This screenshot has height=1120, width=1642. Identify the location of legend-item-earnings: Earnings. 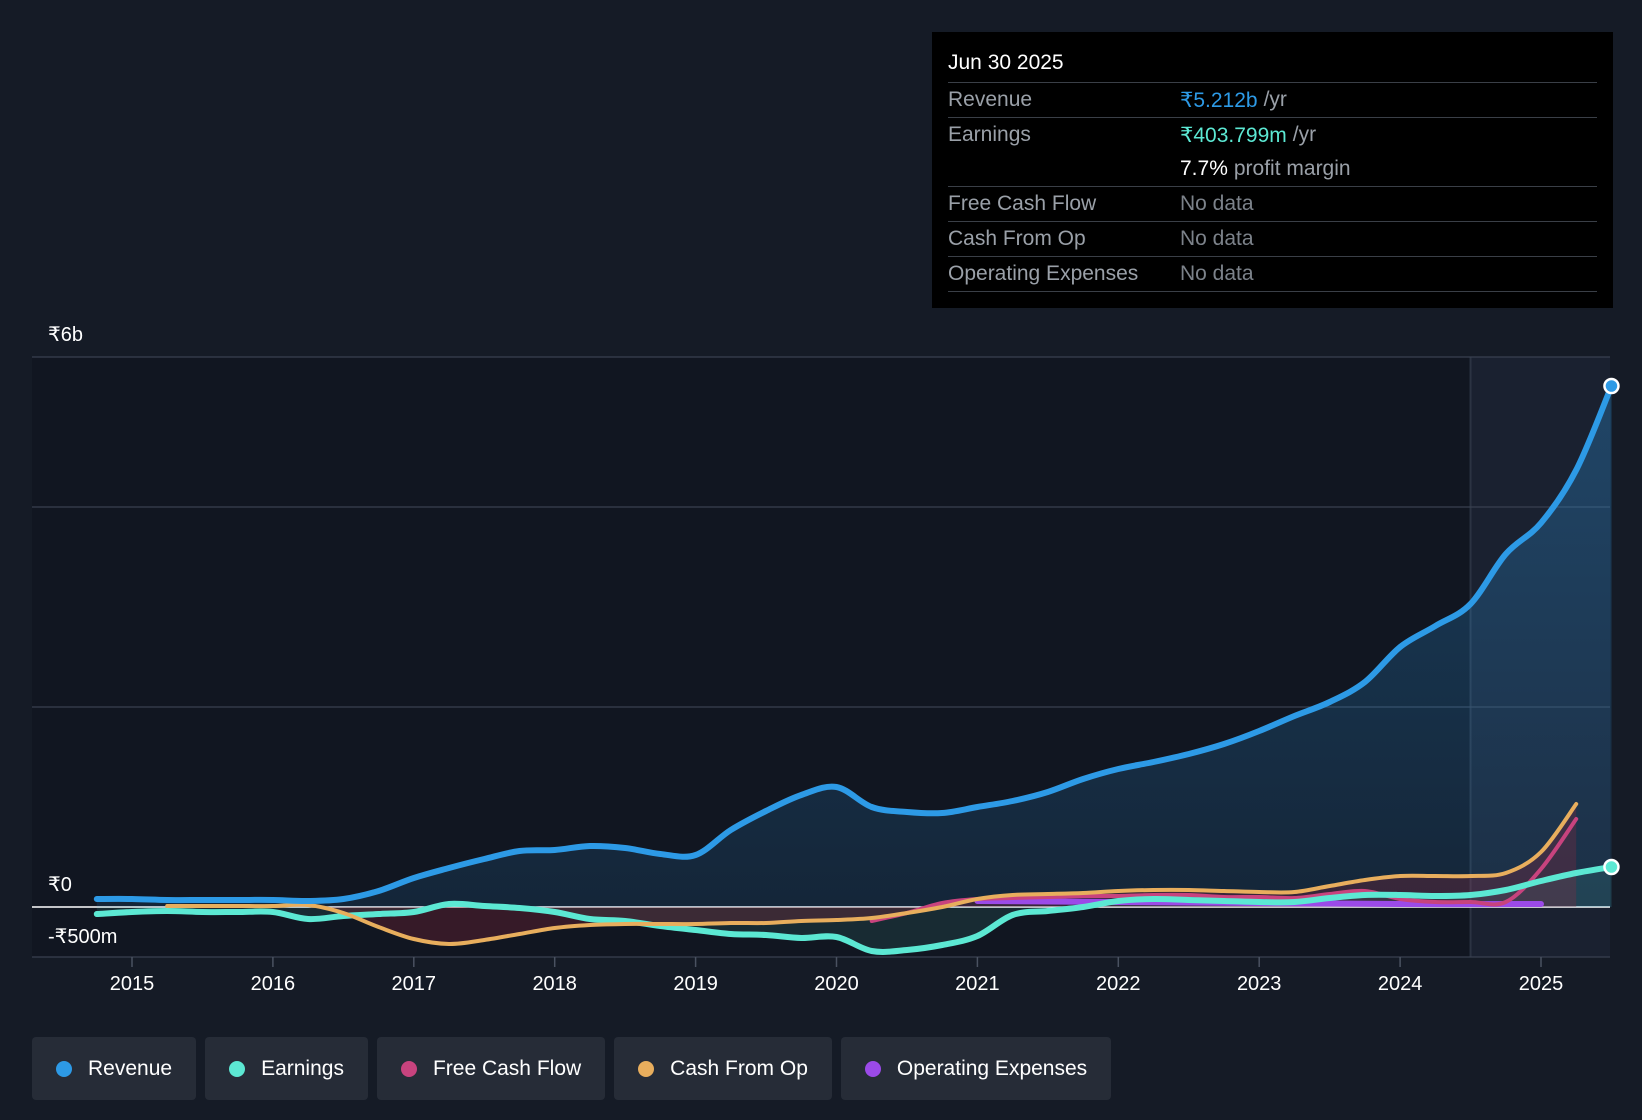
(286, 1068).